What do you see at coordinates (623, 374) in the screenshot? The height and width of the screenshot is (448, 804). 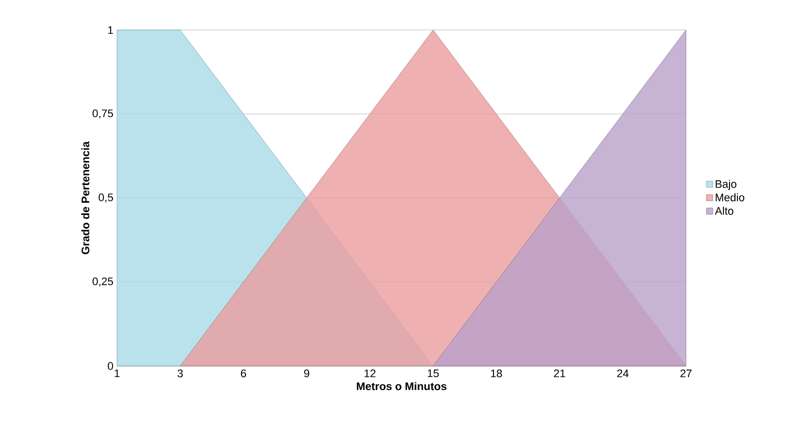 I see `x-tick-label: 24` at bounding box center [623, 374].